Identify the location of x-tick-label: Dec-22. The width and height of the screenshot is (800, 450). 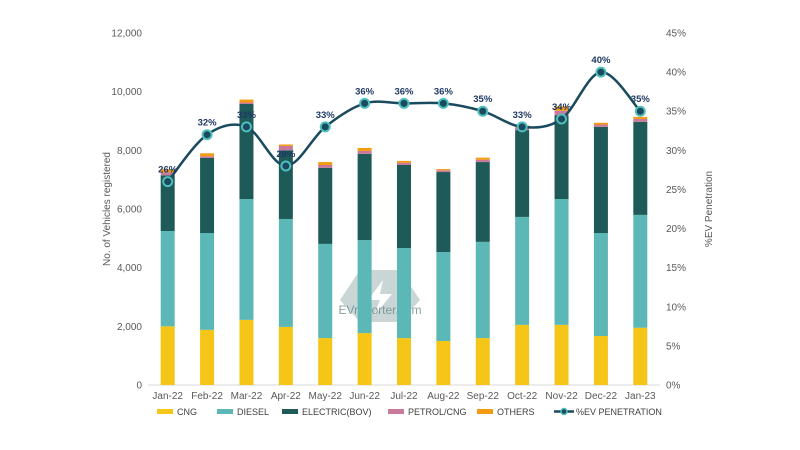
(601, 396).